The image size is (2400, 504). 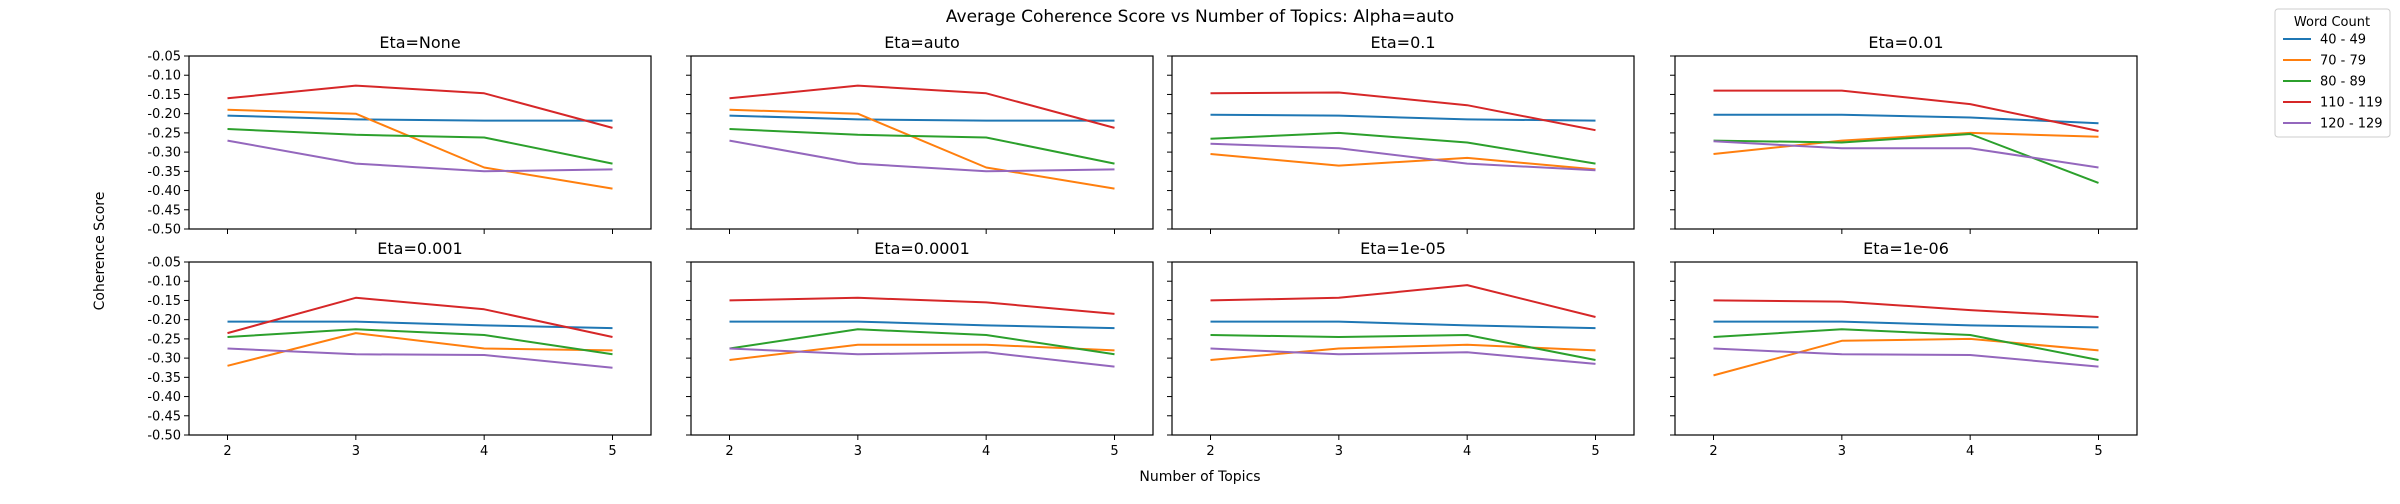 I want to click on subplot-title: Eta=auto, so click(x=922, y=42).